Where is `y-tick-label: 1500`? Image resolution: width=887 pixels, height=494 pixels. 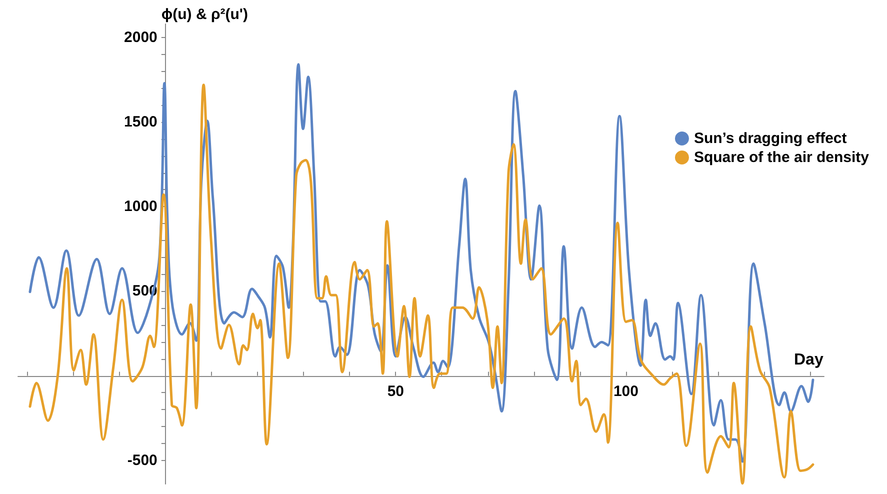 y-tick-label: 1500 is located at coordinates (141, 122).